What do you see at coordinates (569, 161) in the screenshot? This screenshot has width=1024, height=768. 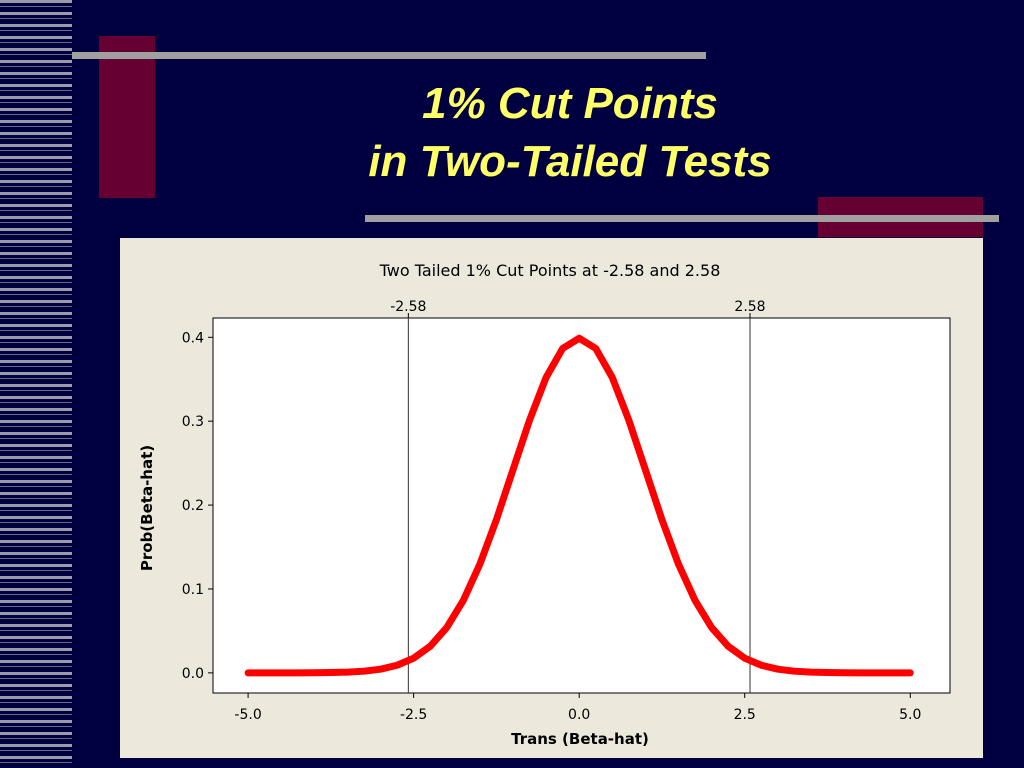 I see `slide-title: in Two-Tailed Tests` at bounding box center [569, 161].